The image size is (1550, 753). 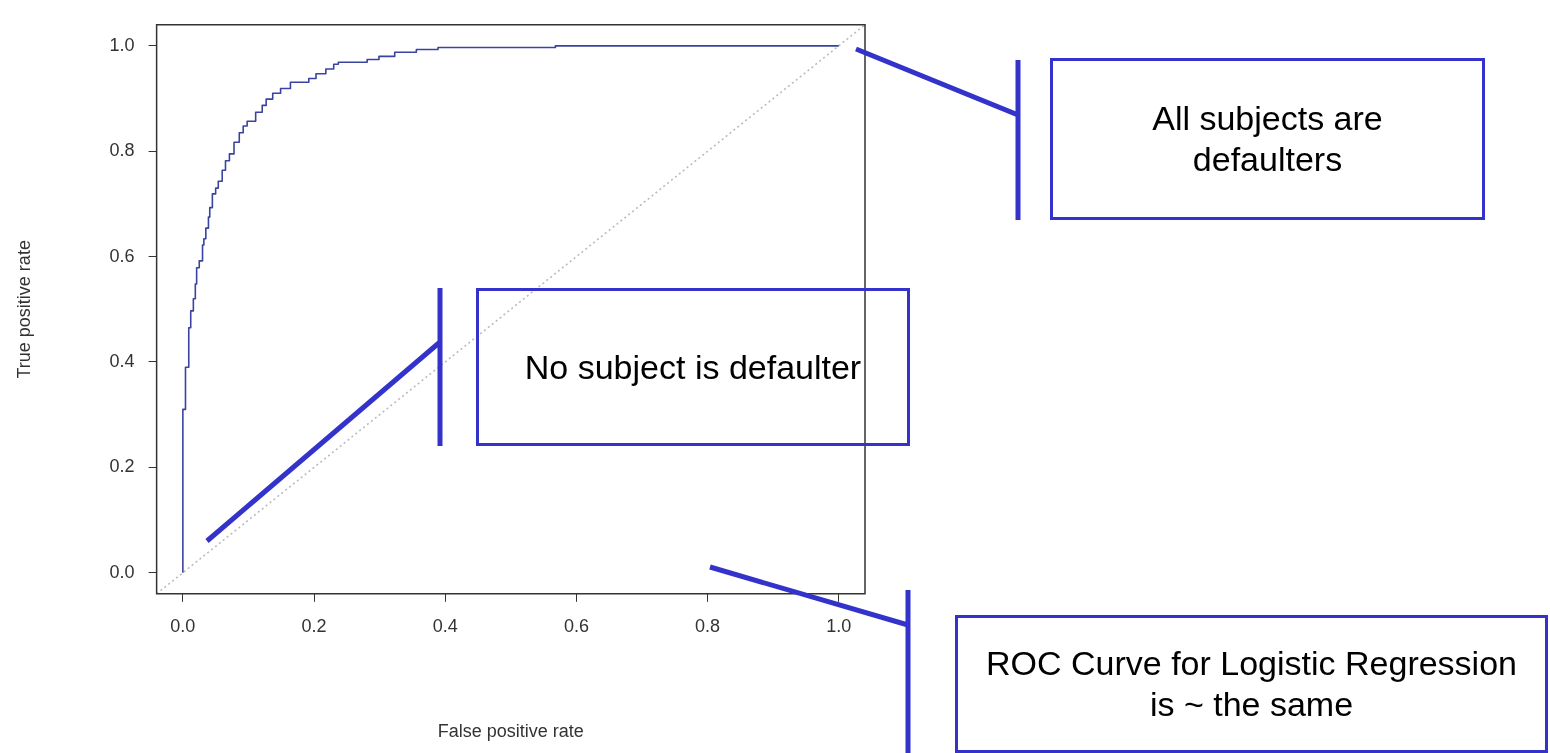 What do you see at coordinates (122, 255) in the screenshot?
I see `y-tick-label: 0.6` at bounding box center [122, 255].